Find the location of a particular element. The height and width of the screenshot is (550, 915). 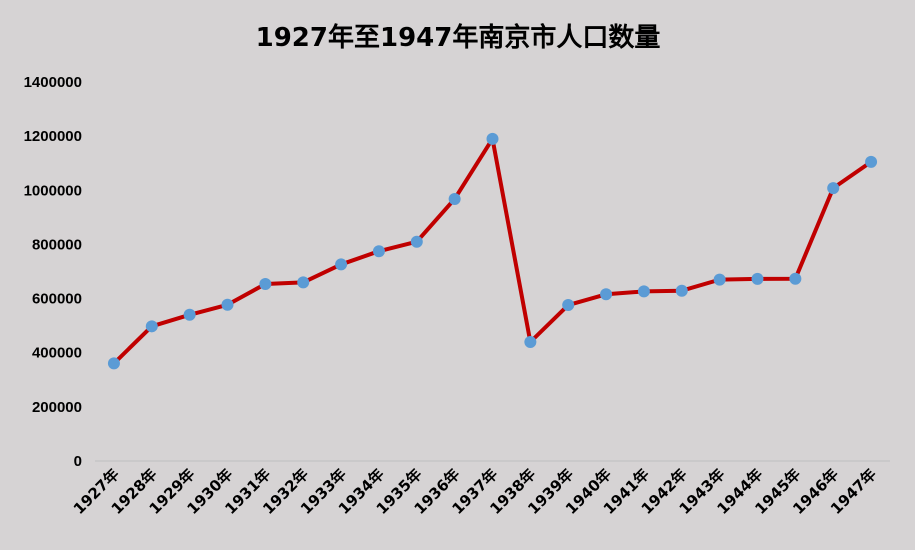

y-tick-label: 600000 is located at coordinates (57, 299).